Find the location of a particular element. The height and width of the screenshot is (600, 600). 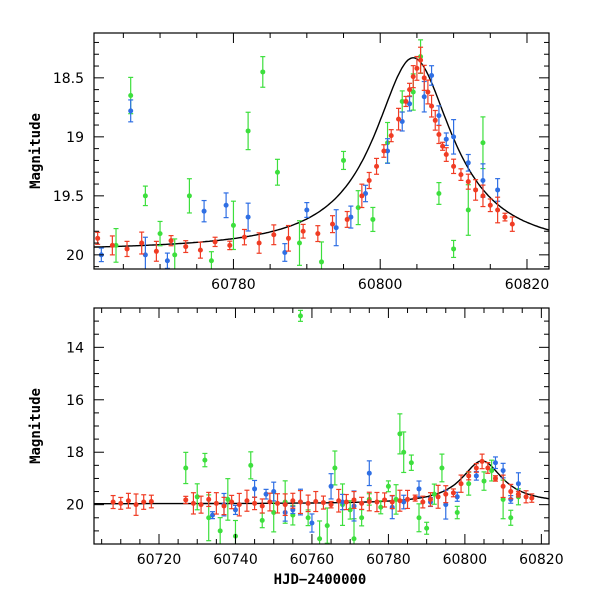

bottom-x-tick-label: 60800 is located at coordinates (465, 560).